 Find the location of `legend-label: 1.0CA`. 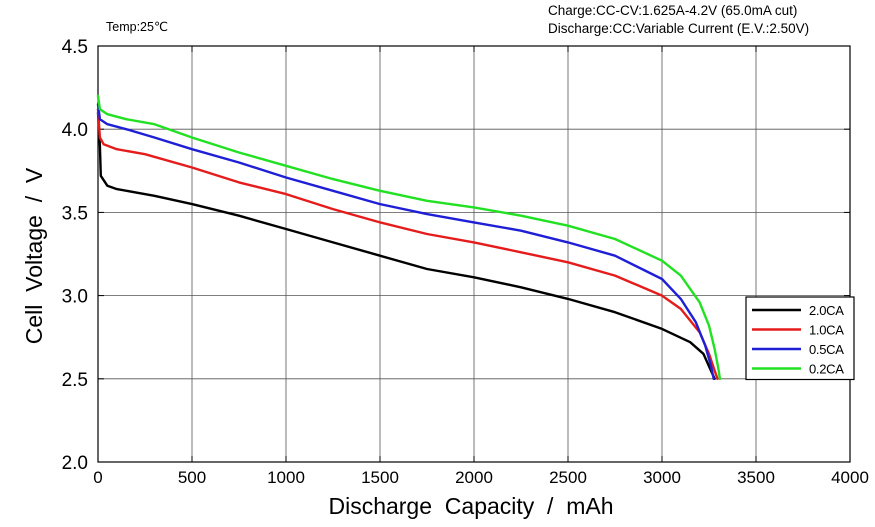

legend-label: 1.0CA is located at coordinates (826, 330).